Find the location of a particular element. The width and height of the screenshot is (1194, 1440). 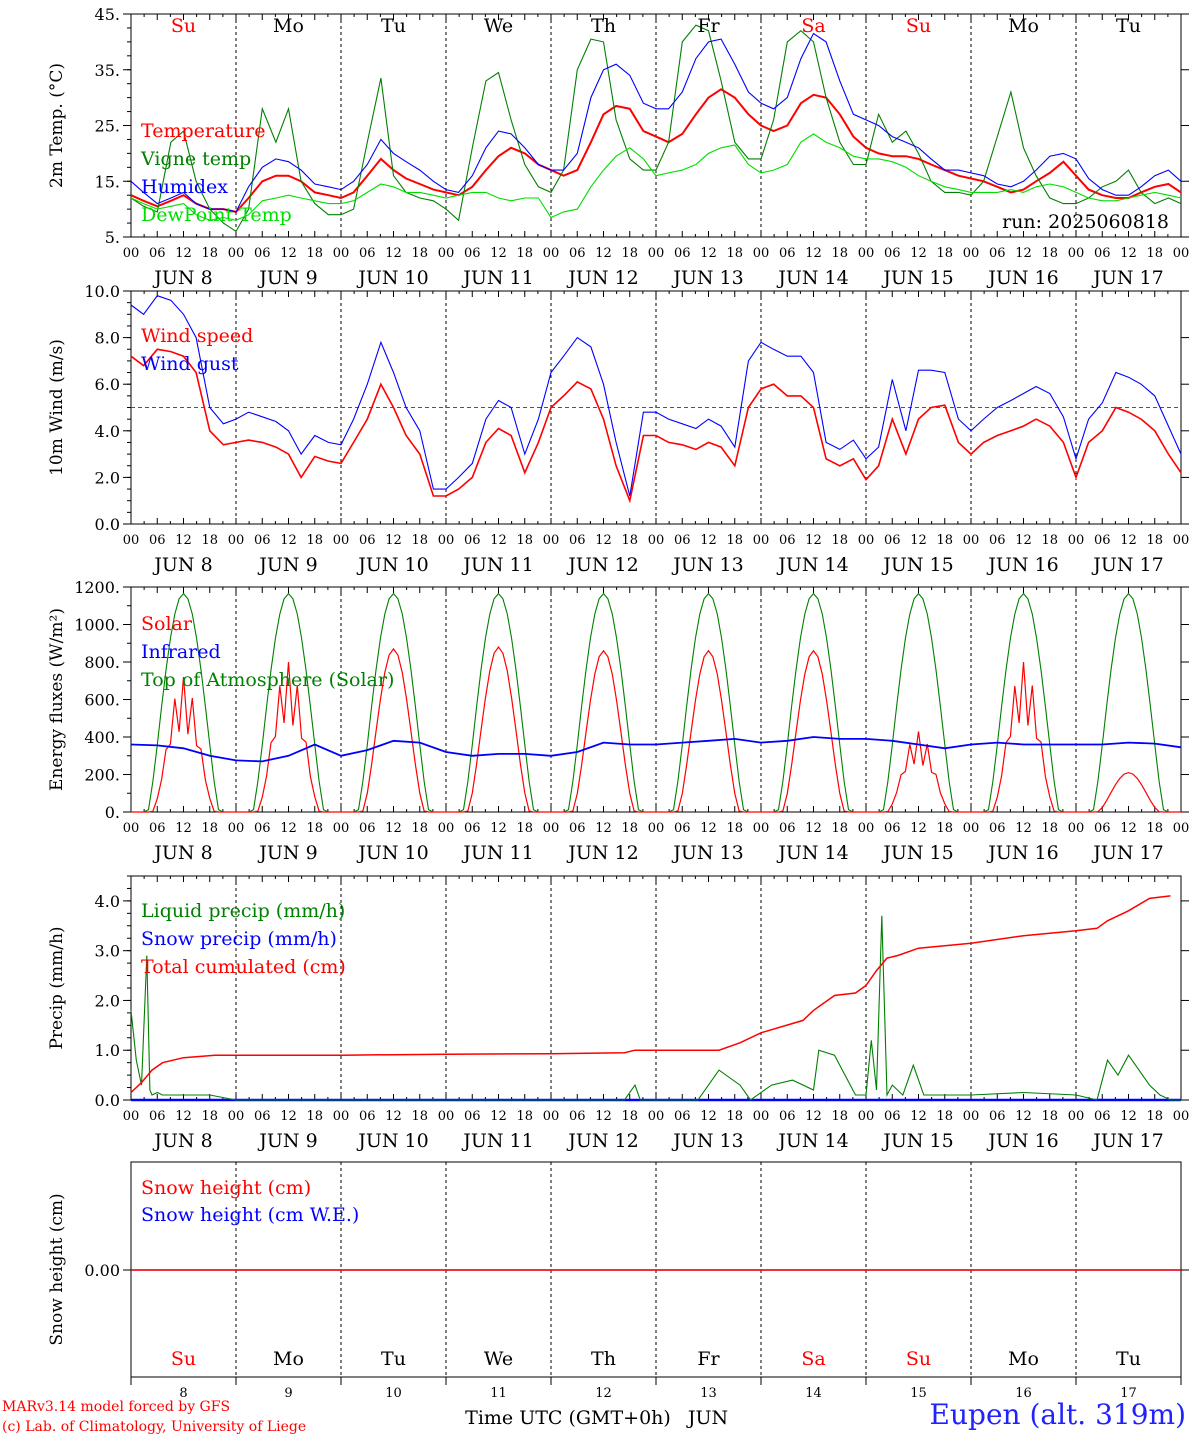

y-tick-label: 45. is located at coordinates (107, 14).